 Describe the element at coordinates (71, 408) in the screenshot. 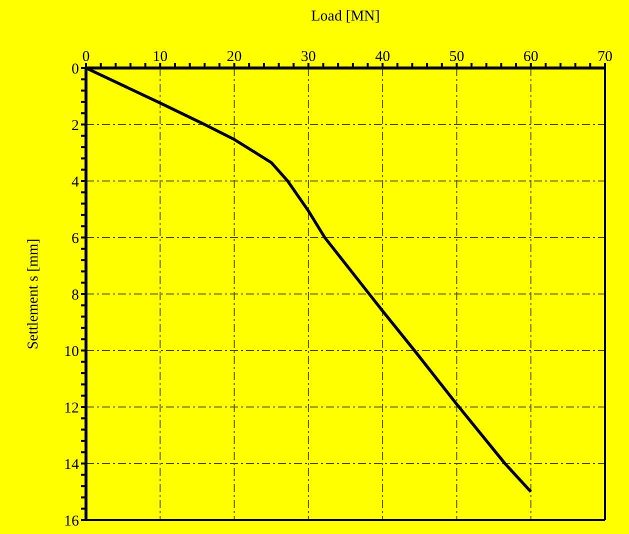

I see `y-tick-label: 12` at that location.